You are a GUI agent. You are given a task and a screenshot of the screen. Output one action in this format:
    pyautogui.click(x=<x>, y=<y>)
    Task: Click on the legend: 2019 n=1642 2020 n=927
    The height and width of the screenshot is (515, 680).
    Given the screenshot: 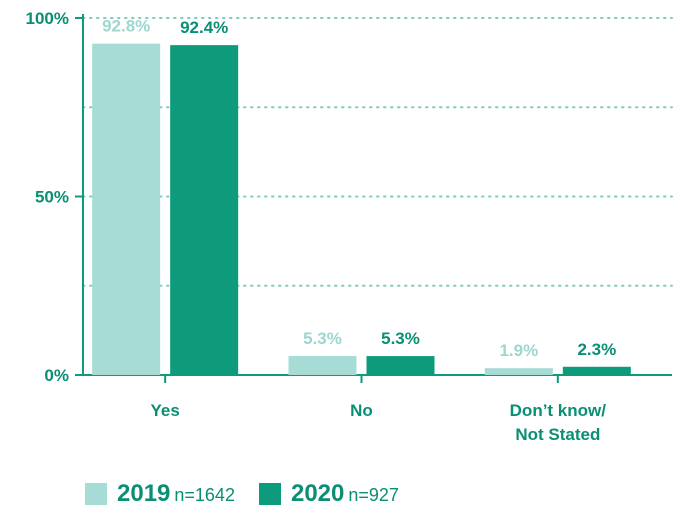 What is the action you would take?
    pyautogui.click(x=254, y=494)
    